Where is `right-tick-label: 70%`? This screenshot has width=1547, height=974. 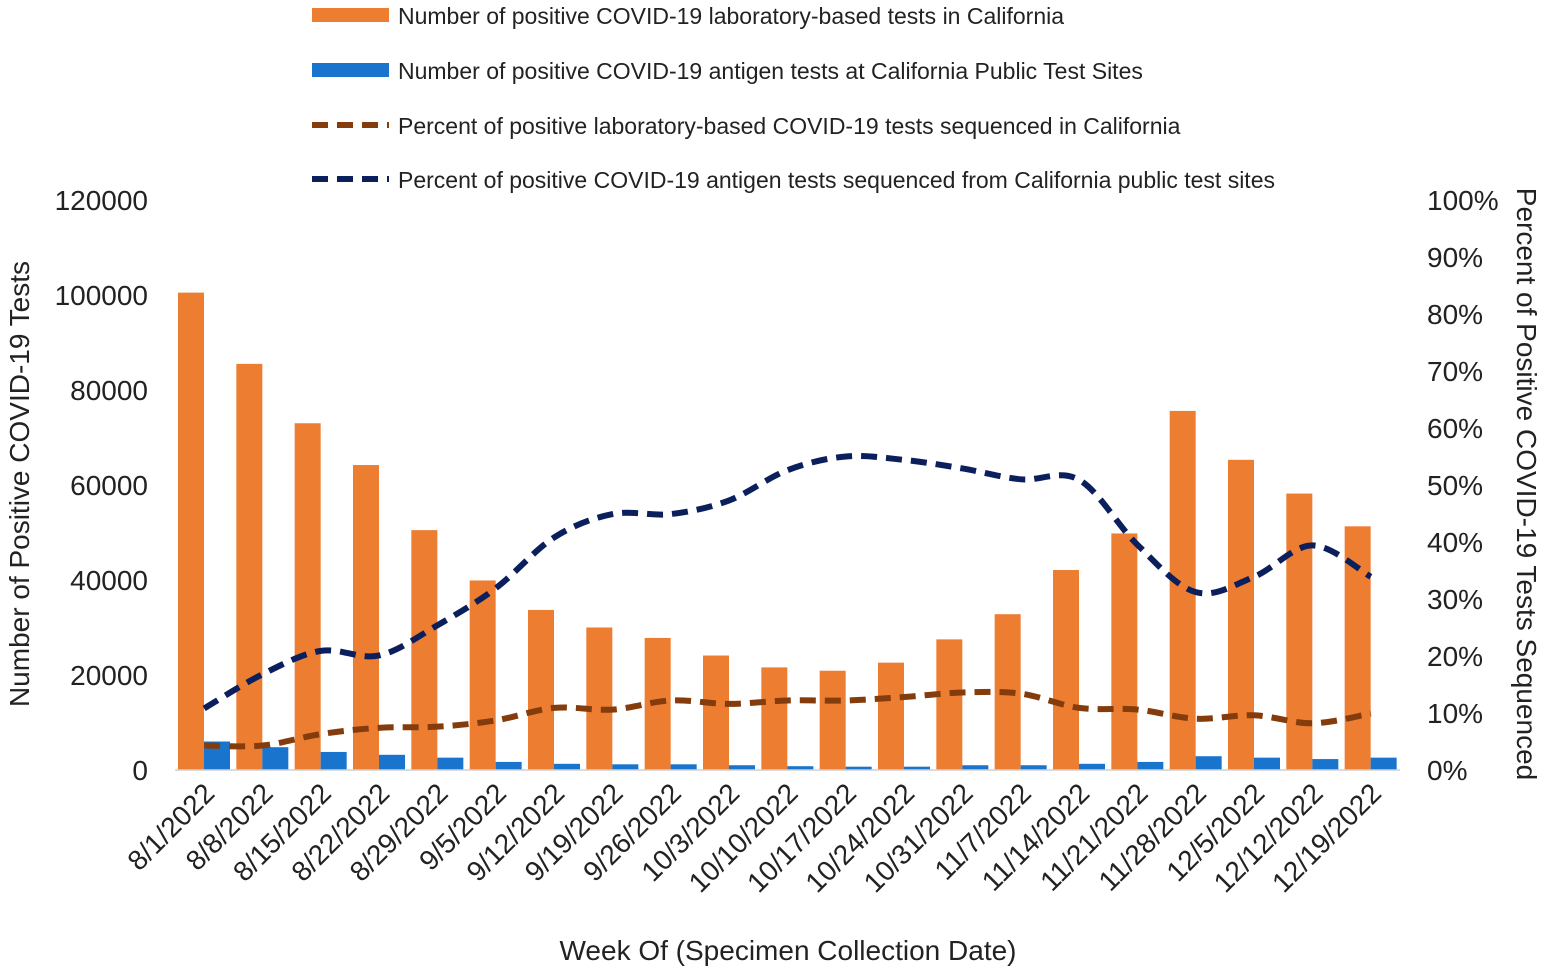
right-tick-label: 70% is located at coordinates (1455, 371).